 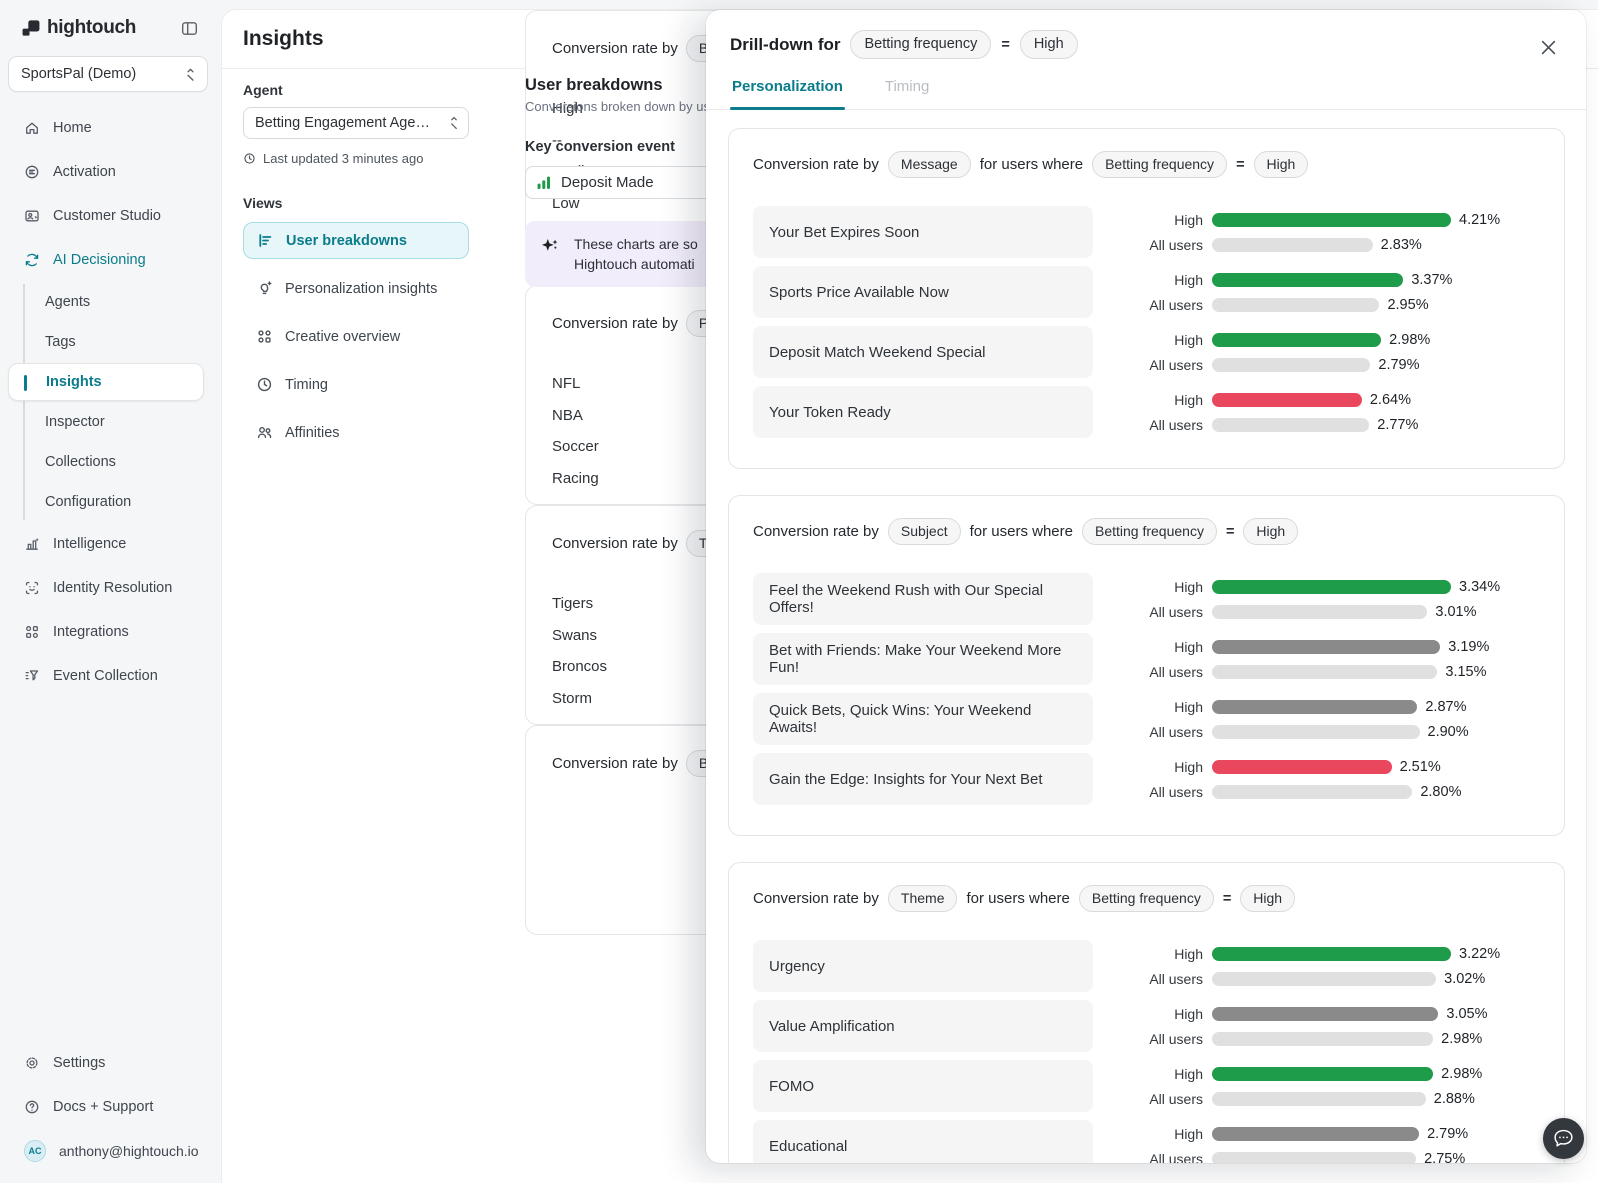 What do you see at coordinates (1465, 978) in the screenshot?
I see `bar-value: 3.02%` at bounding box center [1465, 978].